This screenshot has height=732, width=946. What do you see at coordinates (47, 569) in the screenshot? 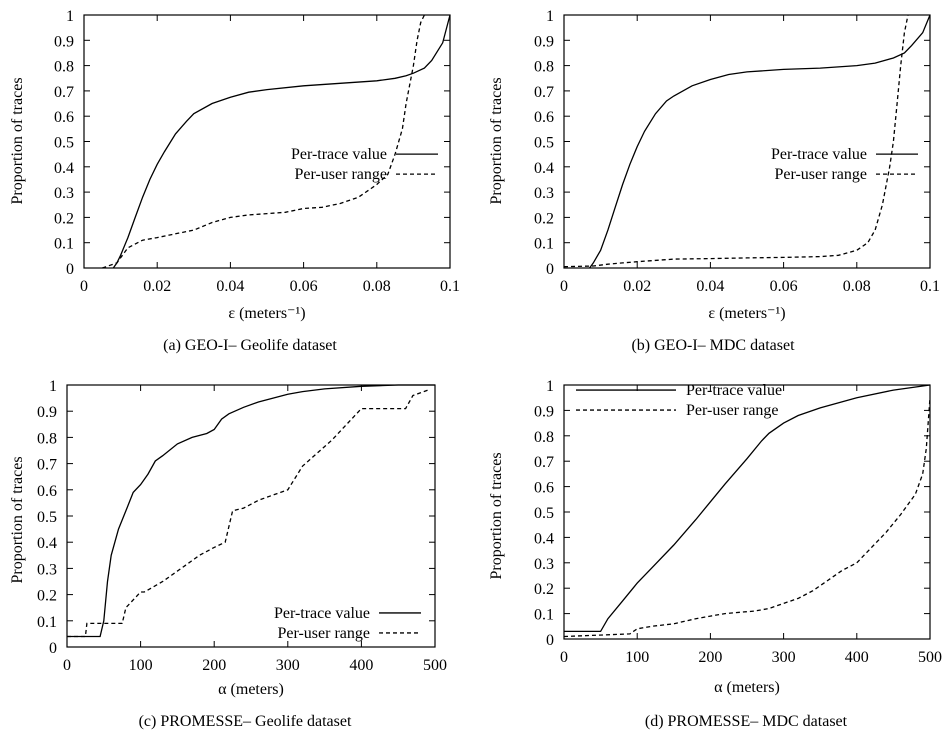
I see `panel-c-y-tick-label: 0.3` at bounding box center [47, 569].